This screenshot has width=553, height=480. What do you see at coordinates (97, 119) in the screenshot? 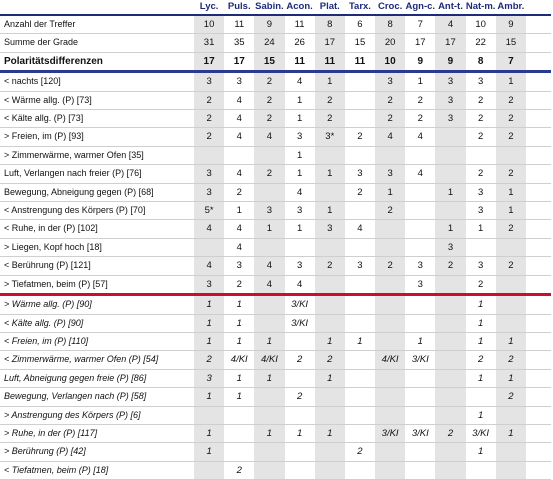
I see `rubric-label: < Kälte allg. (P) [73]` at bounding box center [97, 119].